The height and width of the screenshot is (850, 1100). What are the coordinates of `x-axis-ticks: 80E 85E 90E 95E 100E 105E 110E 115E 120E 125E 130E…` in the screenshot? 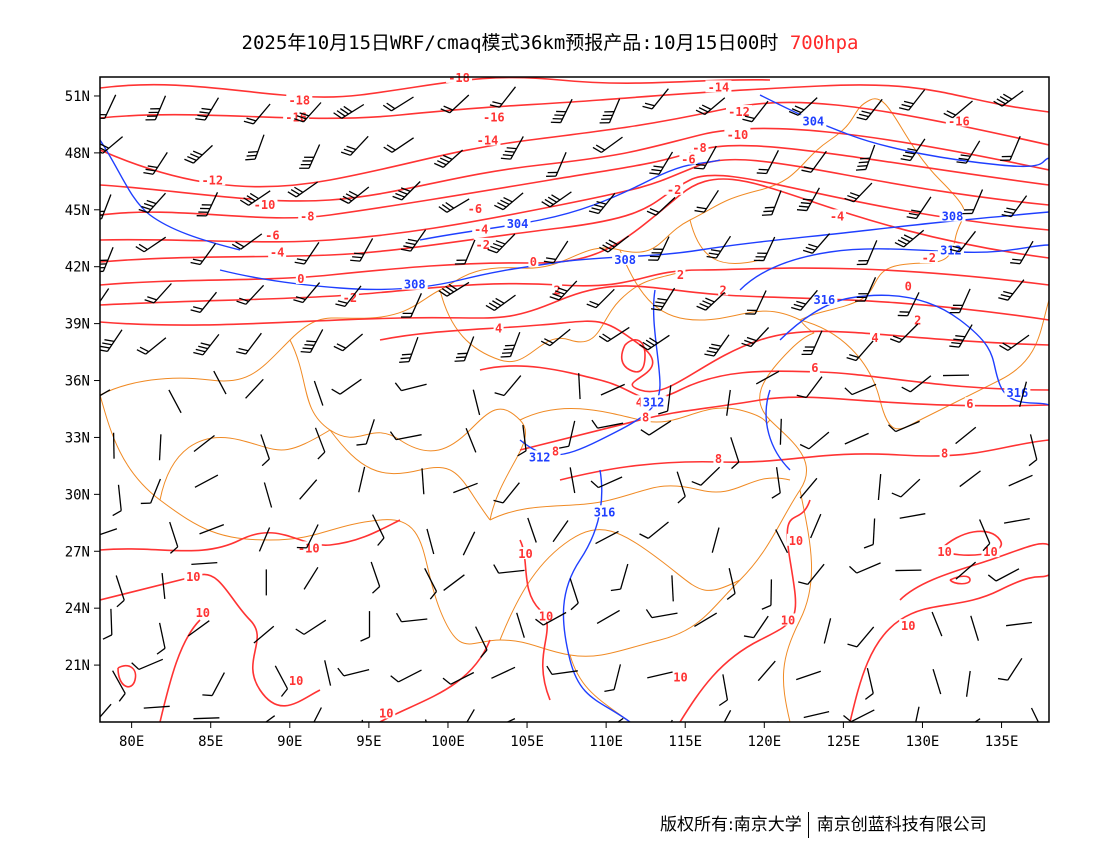 It's located at (568, 736).